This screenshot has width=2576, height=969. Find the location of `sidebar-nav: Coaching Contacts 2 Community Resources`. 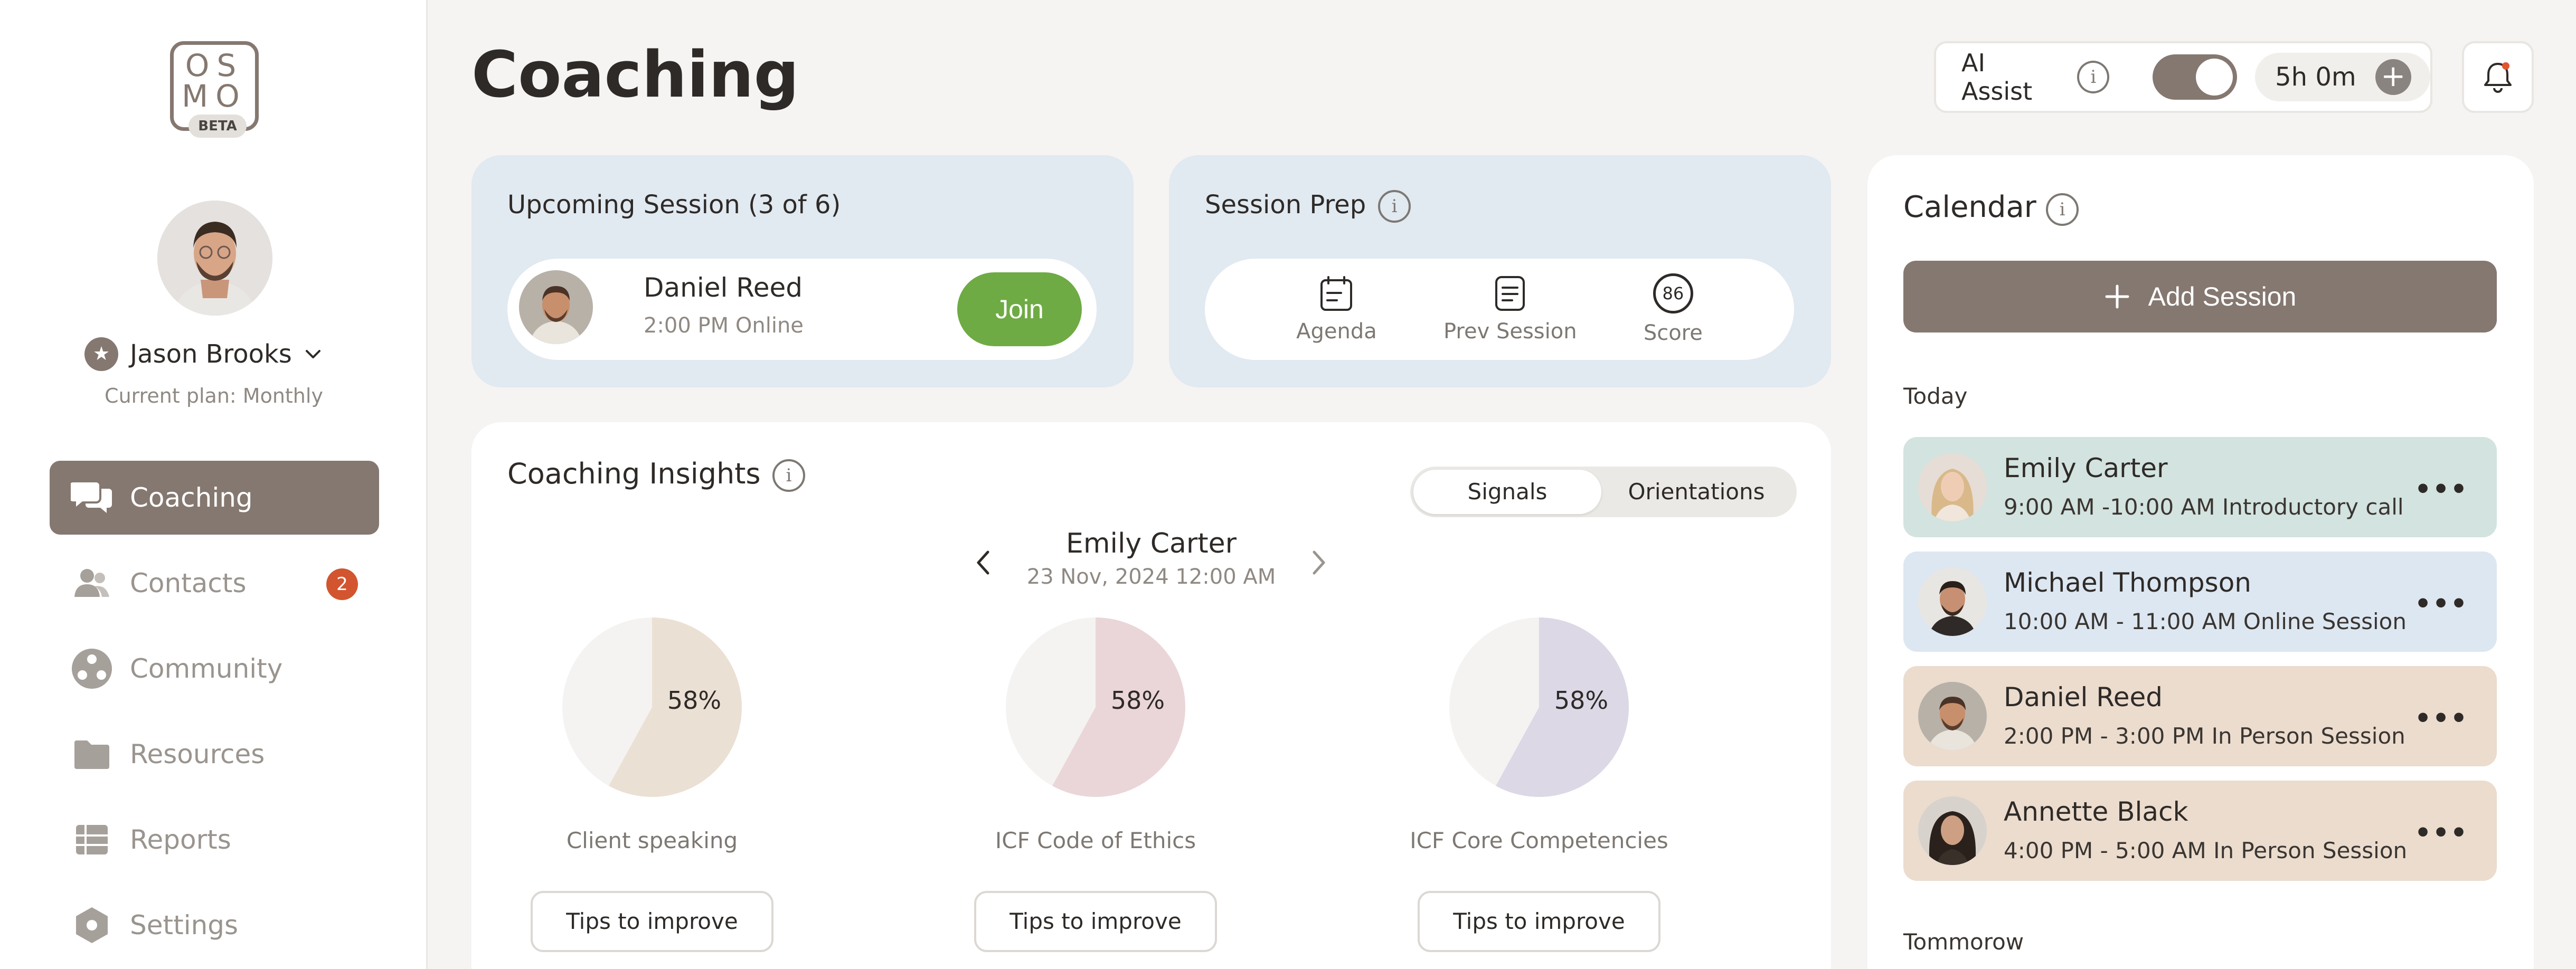

sidebar-nav: Coaching Contacts 2 Community Resources is located at coordinates (214, 715).